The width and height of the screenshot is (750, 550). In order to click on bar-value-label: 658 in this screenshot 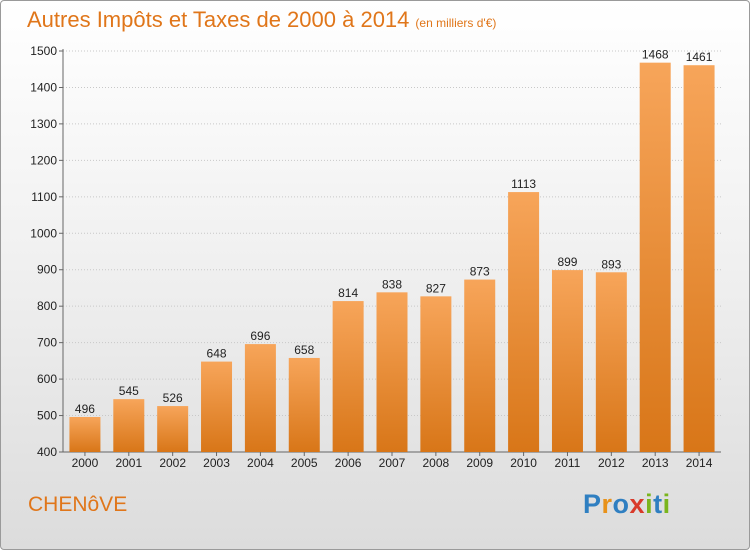, I will do `click(304, 350)`.